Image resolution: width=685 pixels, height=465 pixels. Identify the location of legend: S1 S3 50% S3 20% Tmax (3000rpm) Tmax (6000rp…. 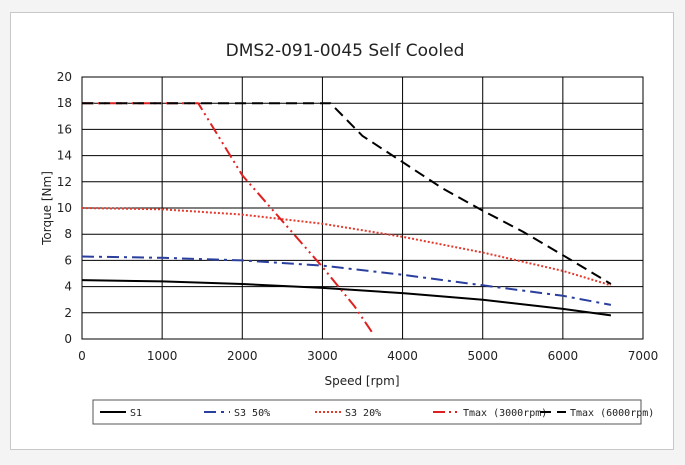
(373, 412).